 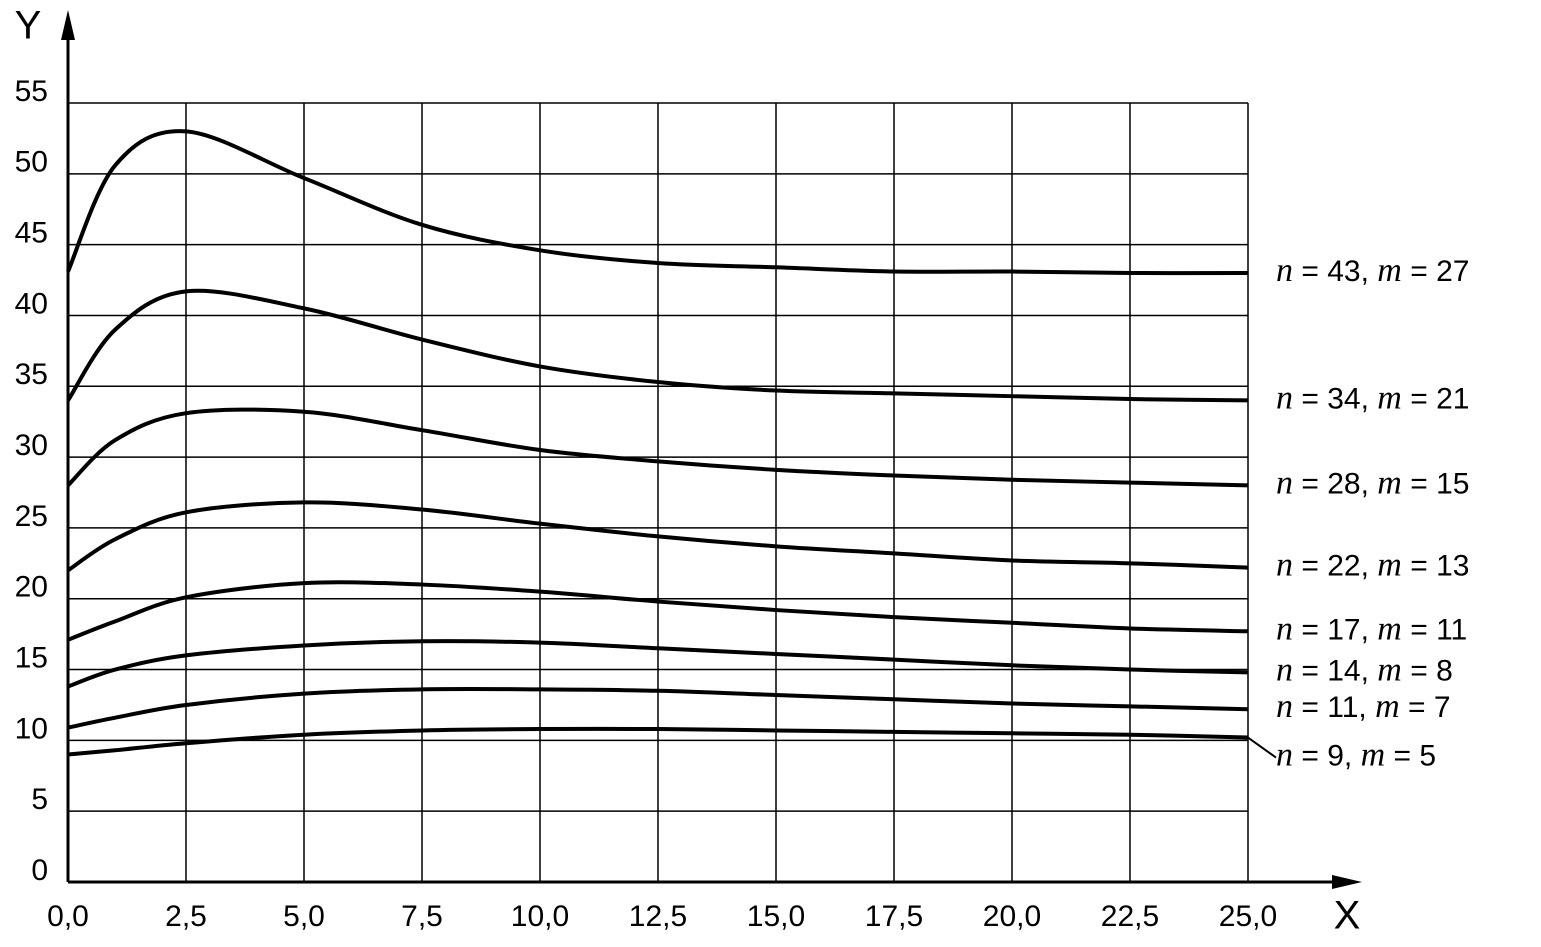 What do you see at coordinates (186, 916) in the screenshot?
I see `x-tick-label: 2,5` at bounding box center [186, 916].